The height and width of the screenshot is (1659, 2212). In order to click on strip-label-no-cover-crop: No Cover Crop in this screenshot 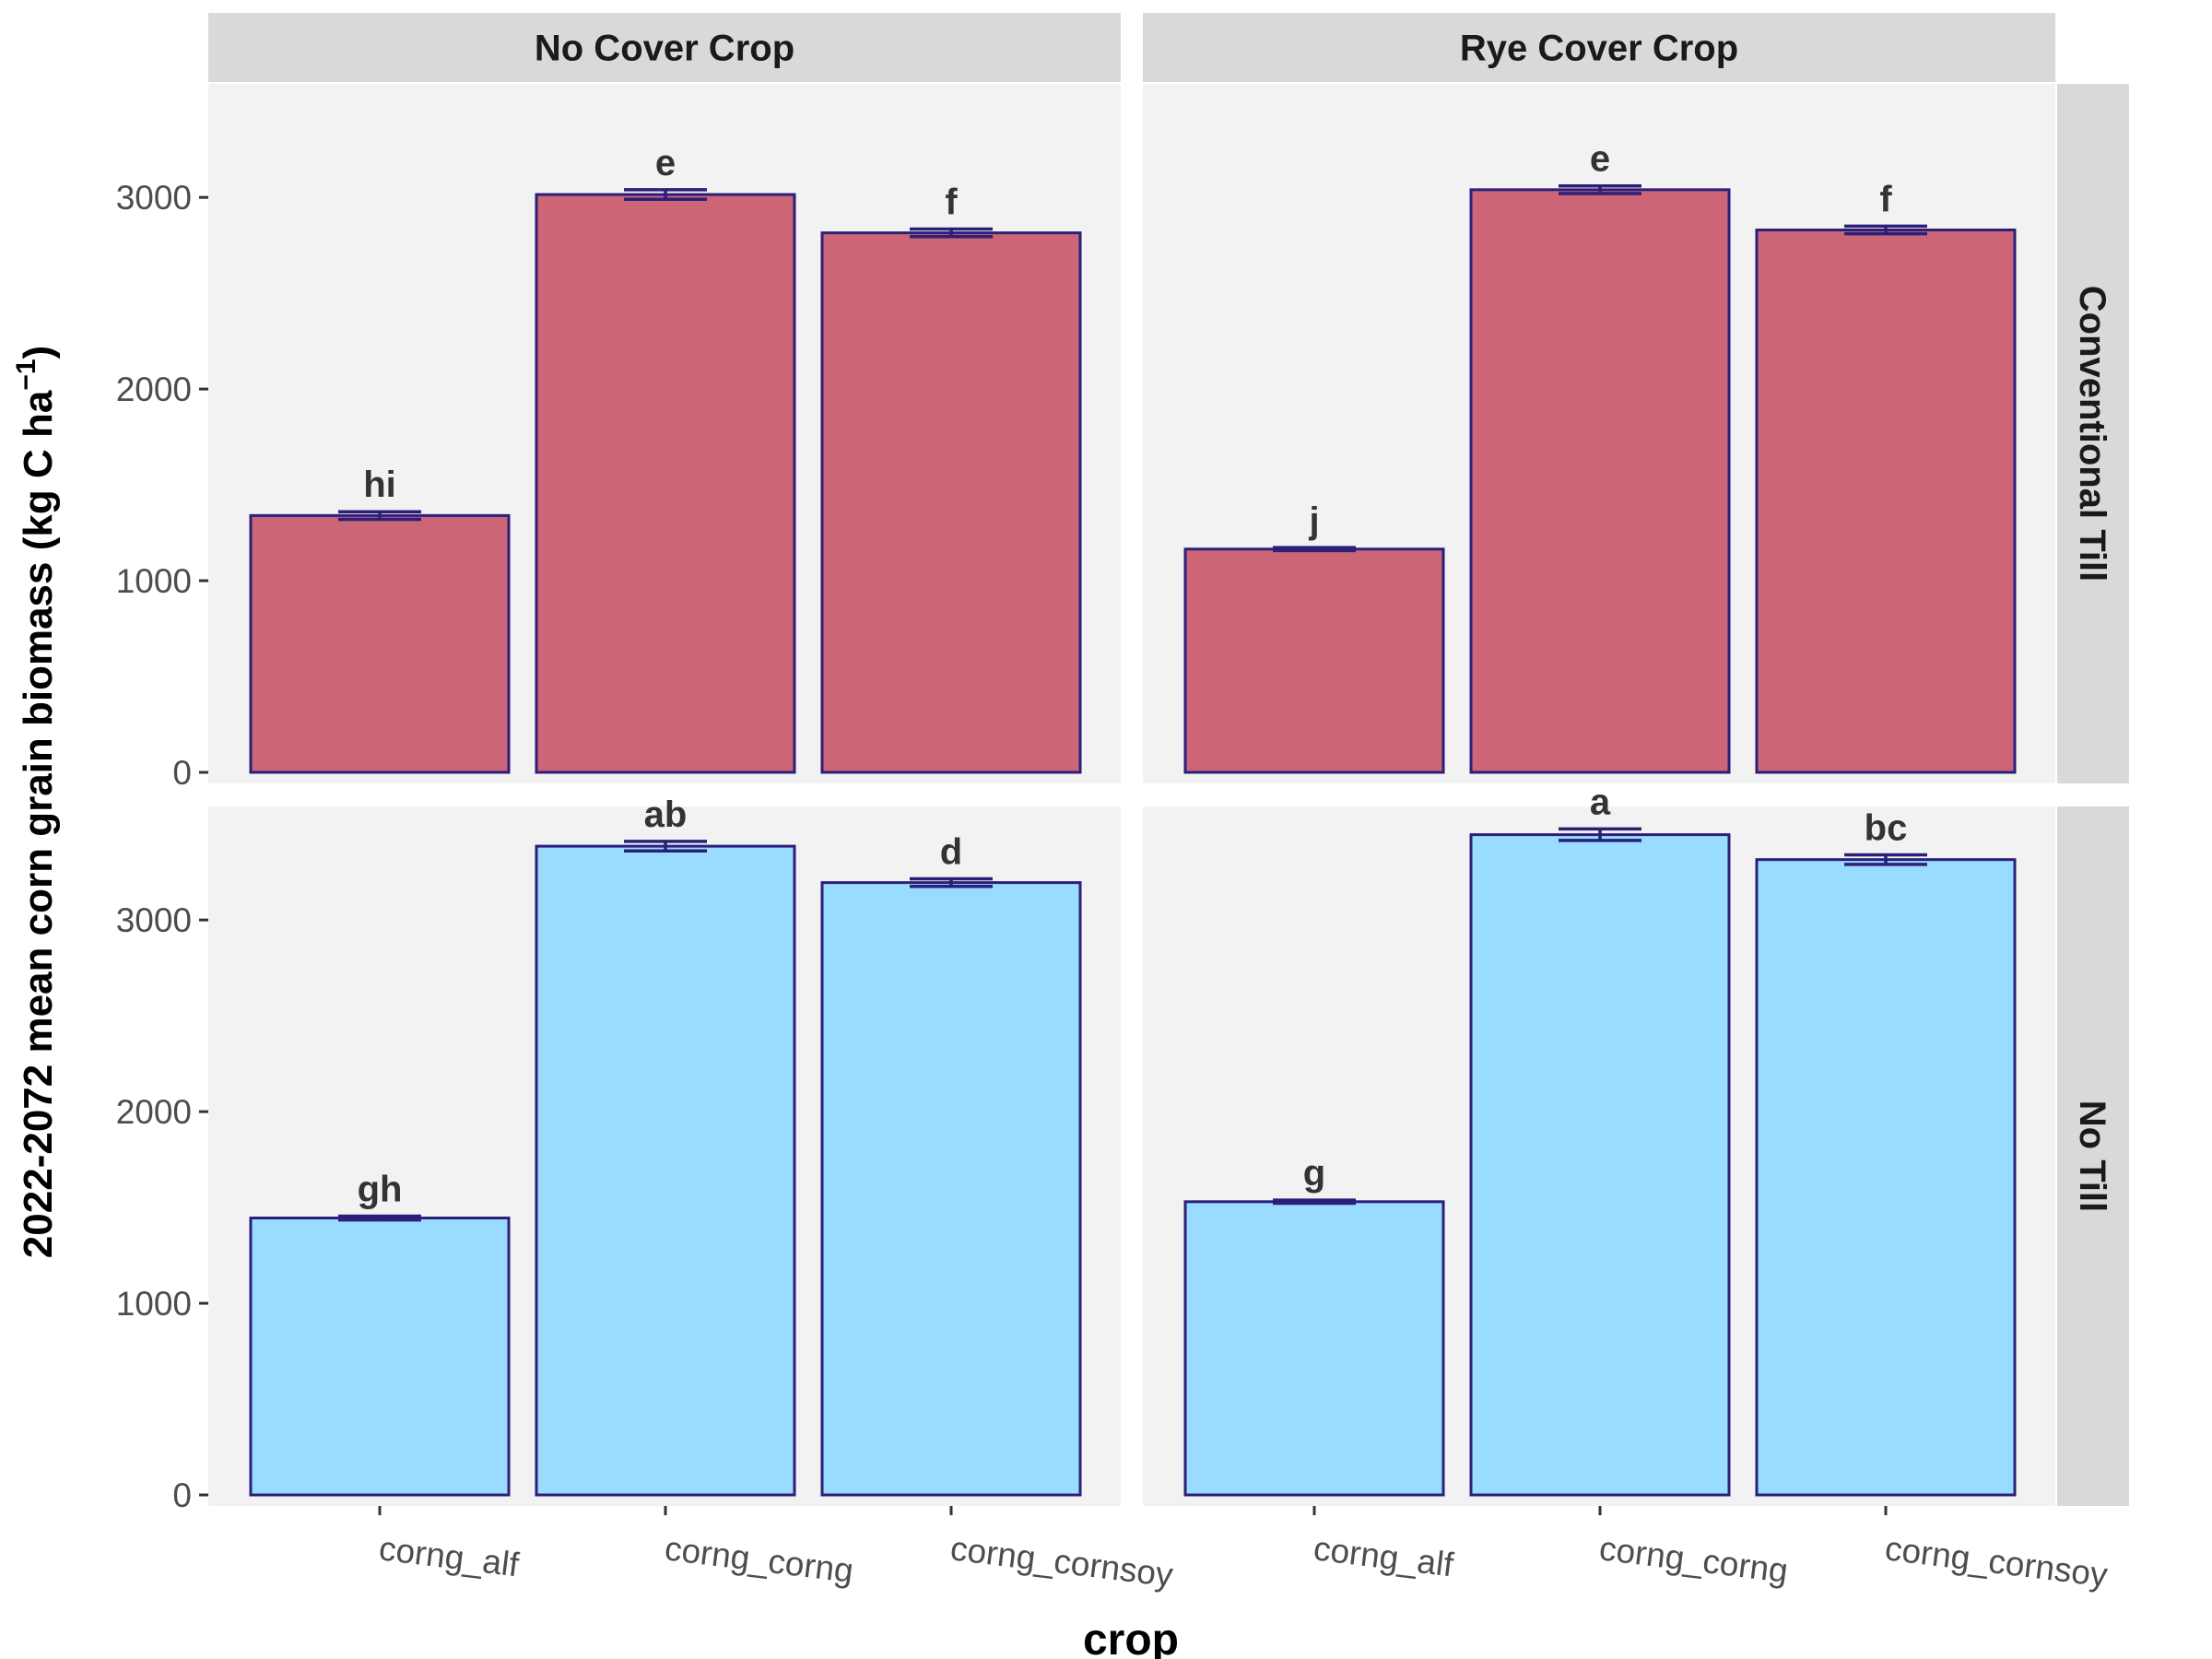, I will do `click(664, 49)`.